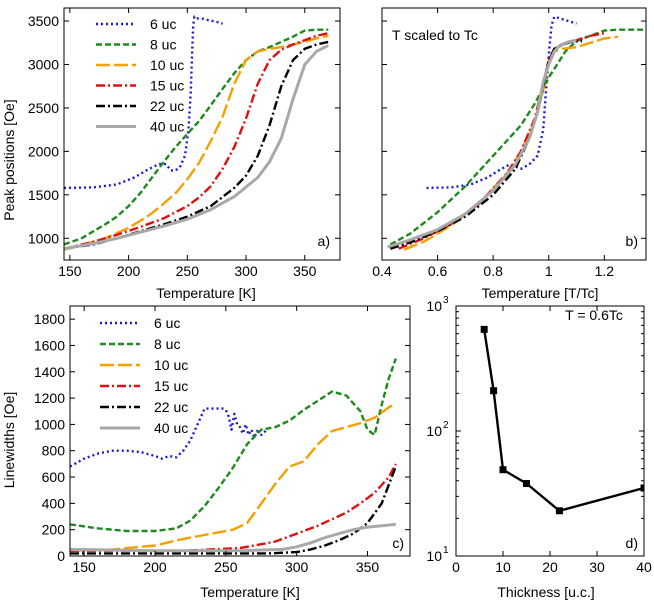 Image resolution: width=654 pixels, height=603 pixels. Describe the element at coordinates (54, 530) in the screenshot. I see `y-tick-label: 200` at that location.